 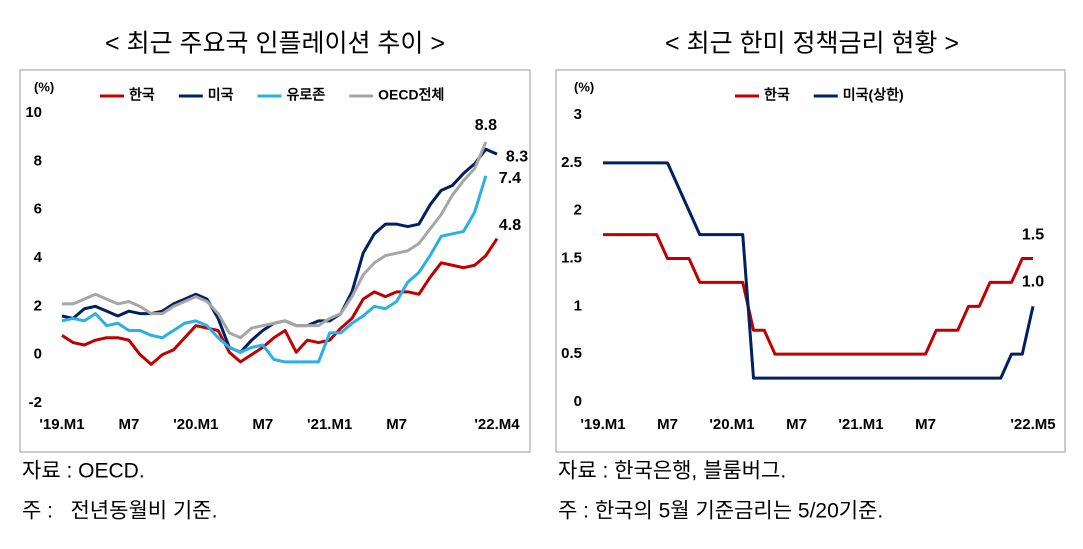 What do you see at coordinates (1033, 235) in the screenshot?
I see `value-label: 1.5` at bounding box center [1033, 235].